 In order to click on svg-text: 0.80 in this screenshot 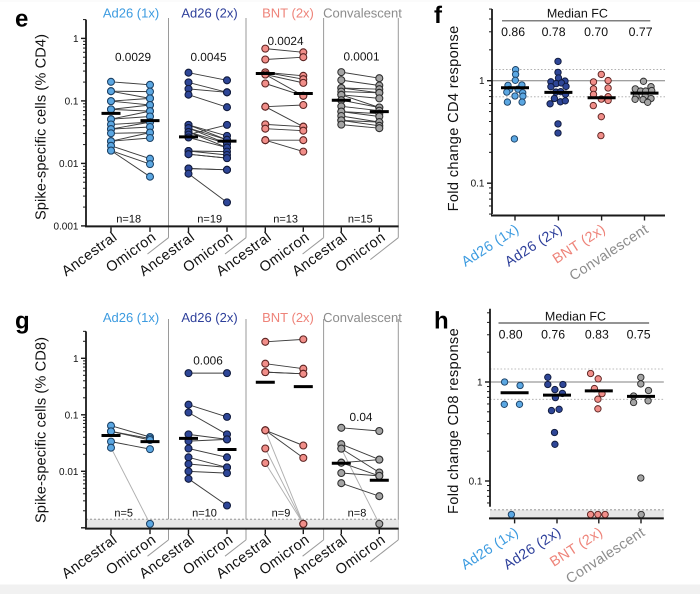, I will do `click(511, 334)`.